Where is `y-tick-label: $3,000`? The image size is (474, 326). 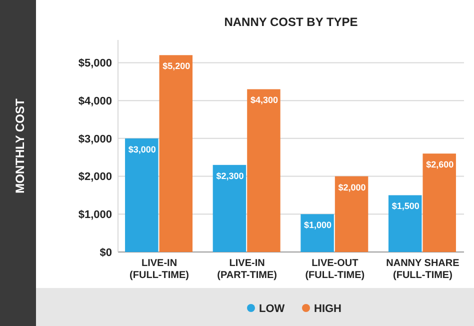 y-tick-label: $3,000 is located at coordinates (95, 139).